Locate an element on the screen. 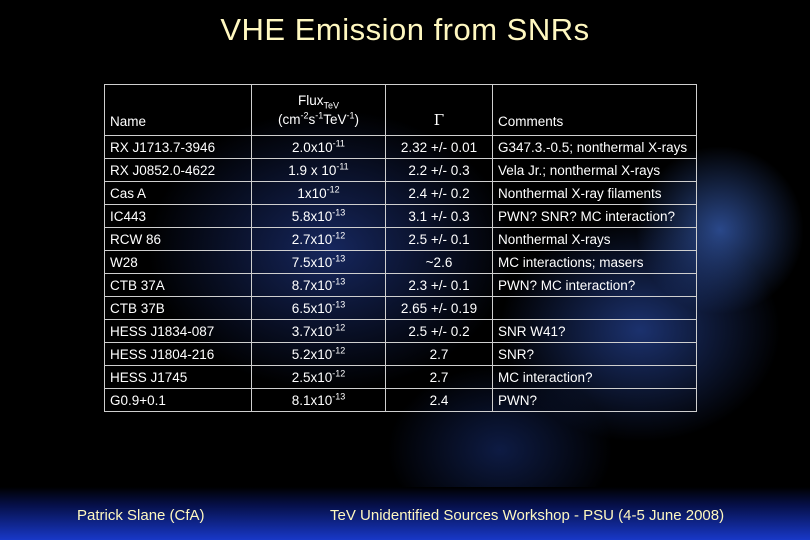 This screenshot has height=540, width=810. header-flux-label: Flux is located at coordinates (310, 100).